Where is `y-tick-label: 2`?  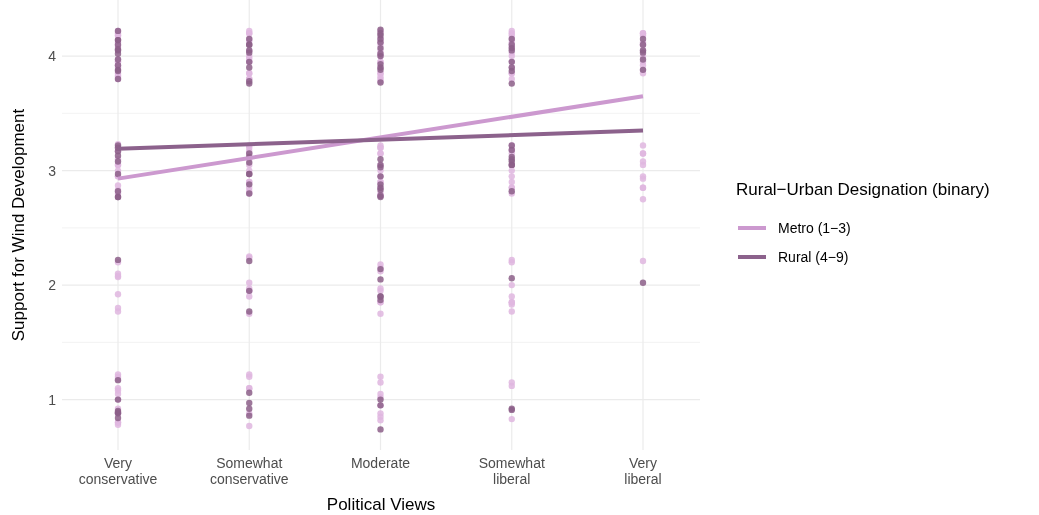 y-tick-label: 2 is located at coordinates (52, 285).